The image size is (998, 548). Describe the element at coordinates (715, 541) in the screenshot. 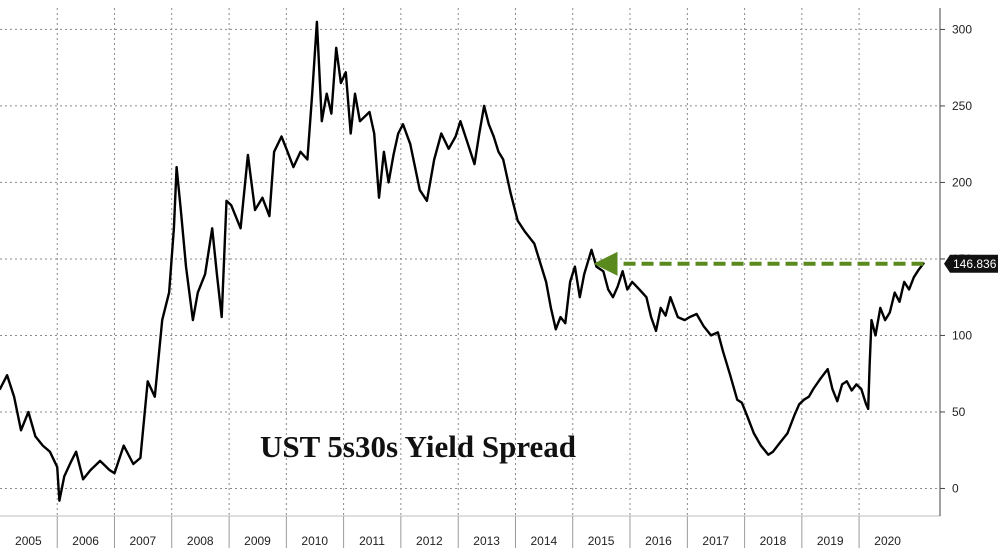

I see `x-tick-label: 2017` at that location.